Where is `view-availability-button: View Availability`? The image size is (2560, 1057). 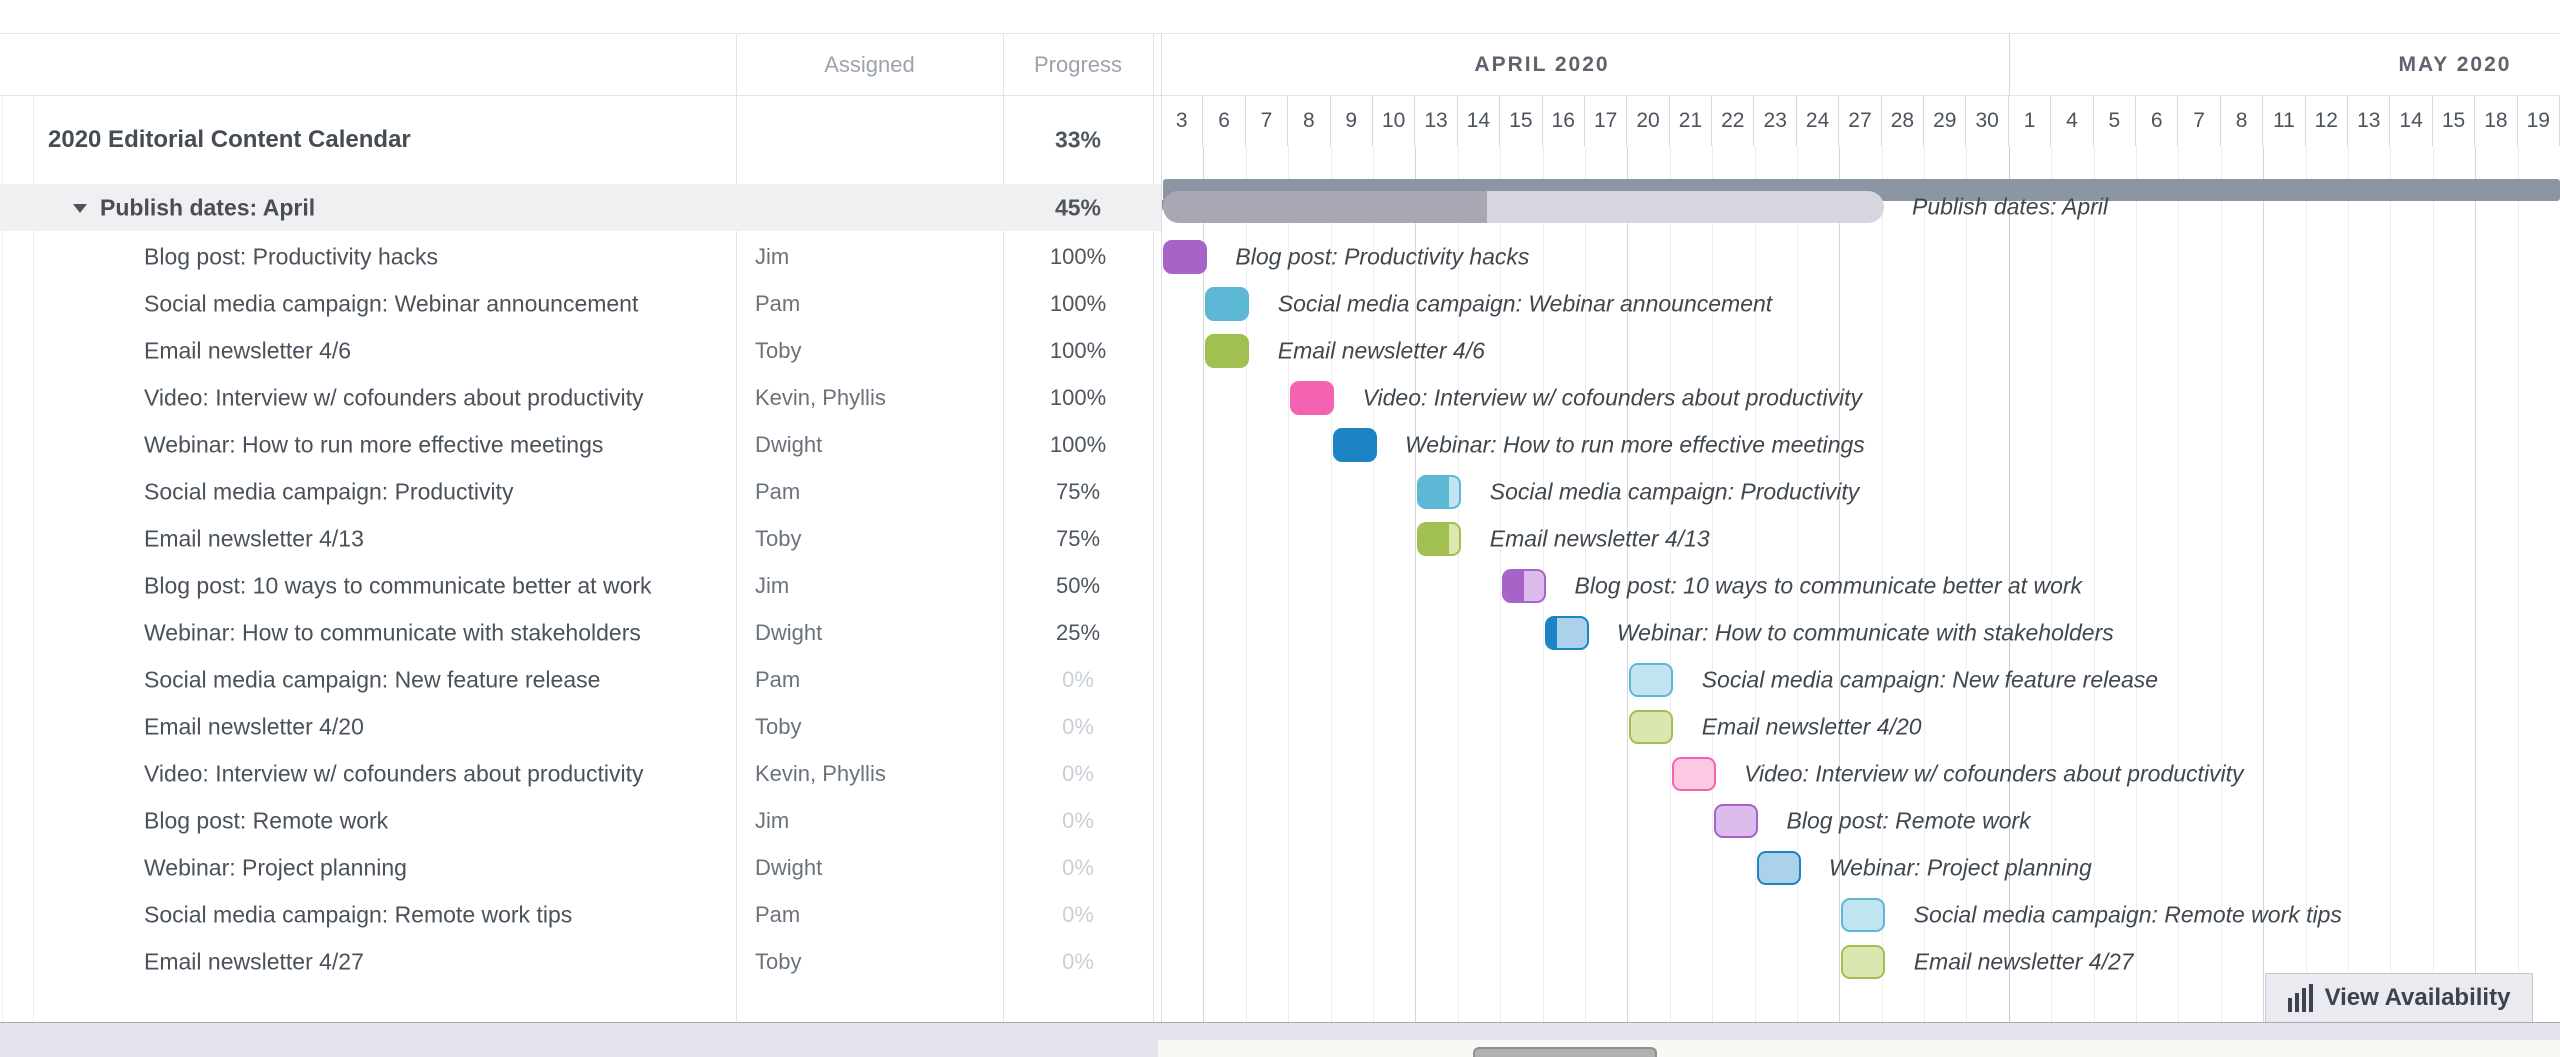
view-availability-button: View Availability is located at coordinates (2399, 998).